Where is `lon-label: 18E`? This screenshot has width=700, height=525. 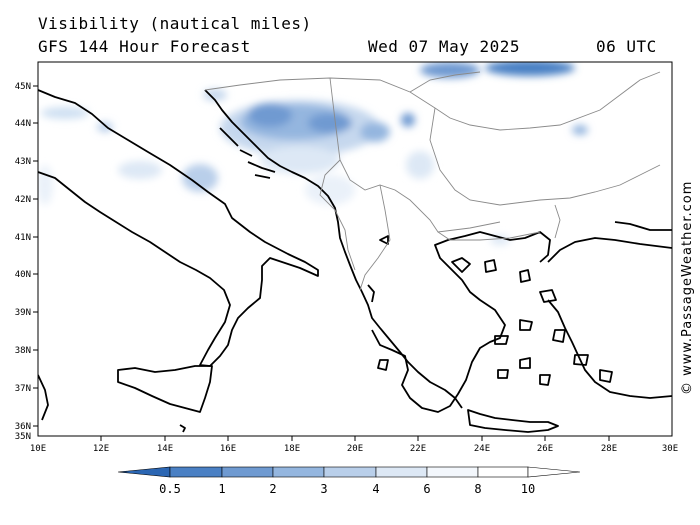 lon-label: 18E is located at coordinates (292, 449).